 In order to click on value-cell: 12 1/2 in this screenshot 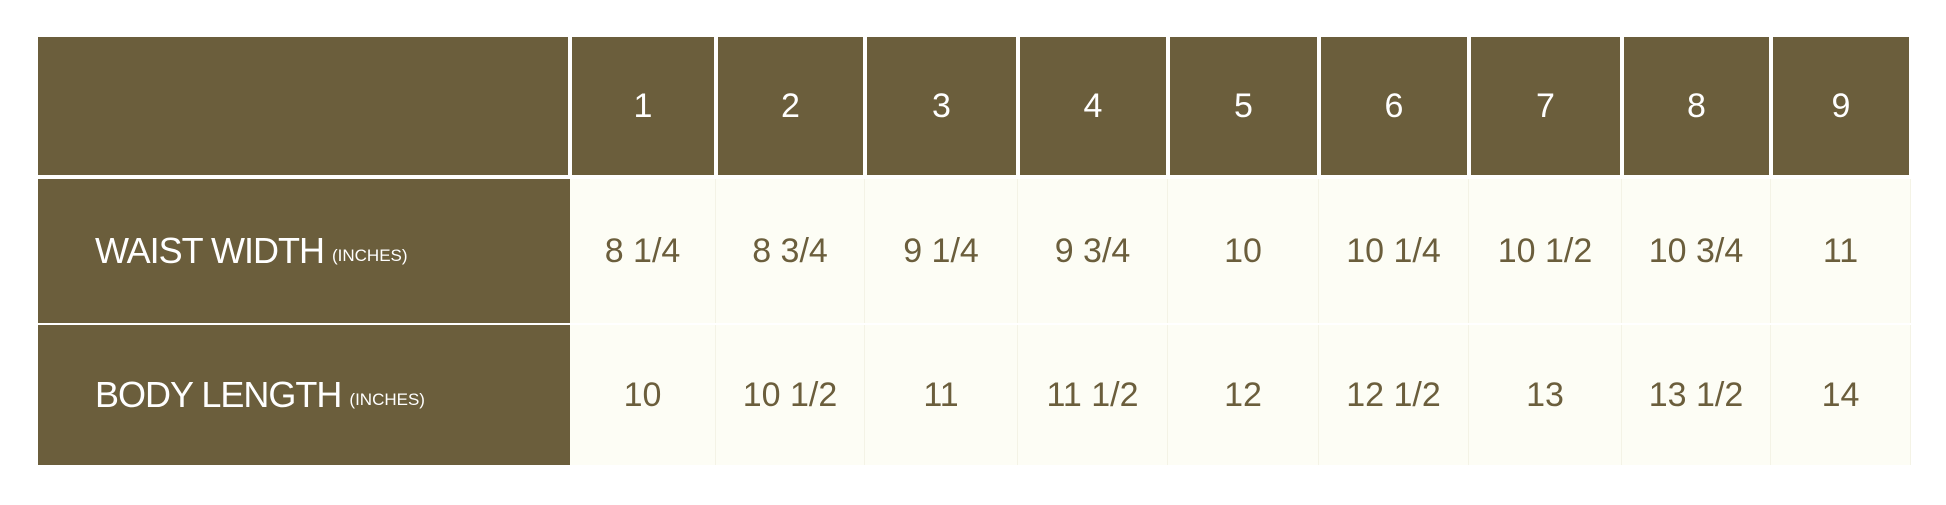, I will do `click(1394, 395)`.